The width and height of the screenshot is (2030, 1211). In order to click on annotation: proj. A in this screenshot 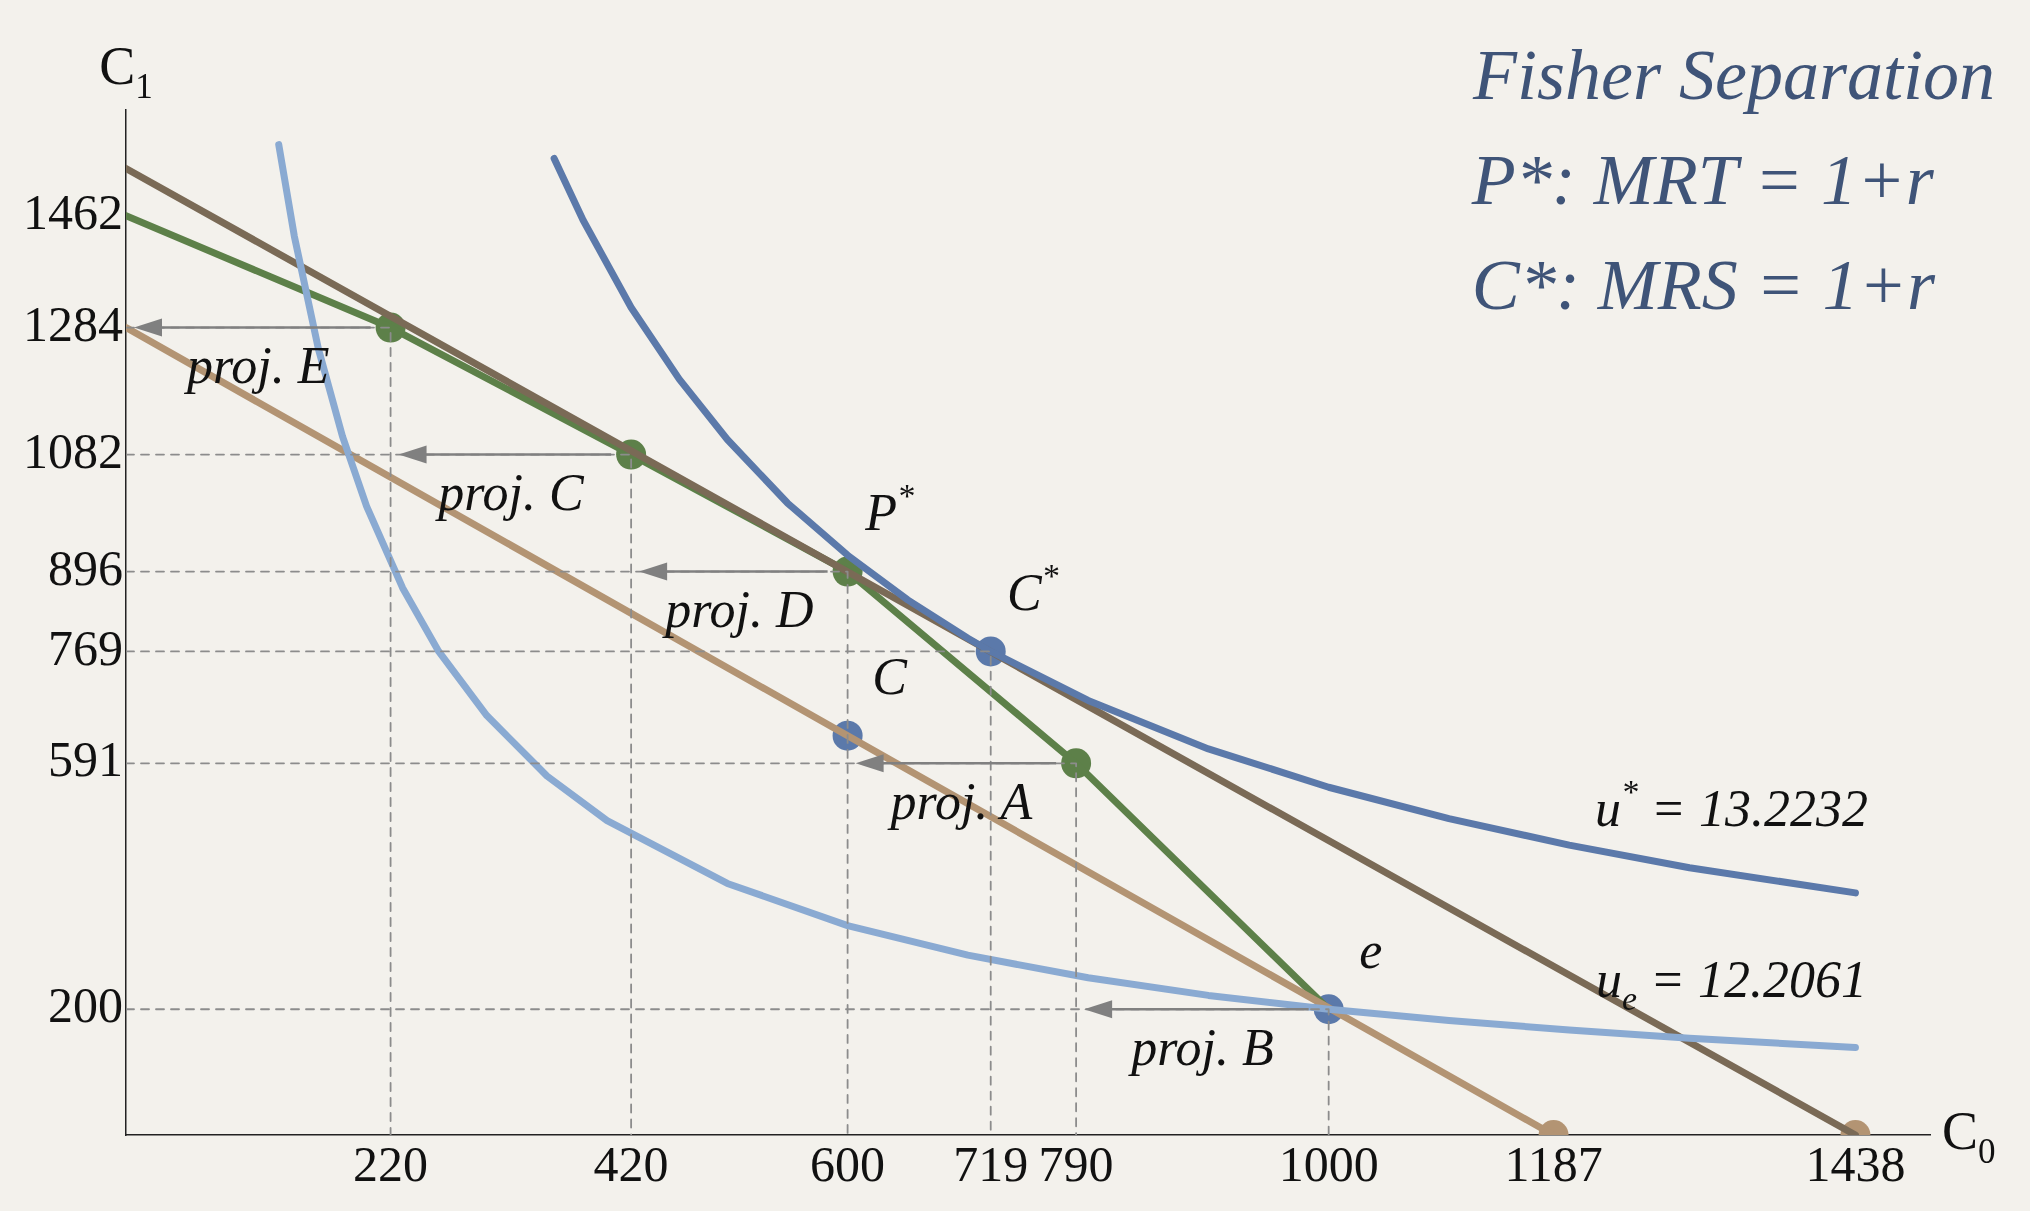, I will do `click(959, 802)`.